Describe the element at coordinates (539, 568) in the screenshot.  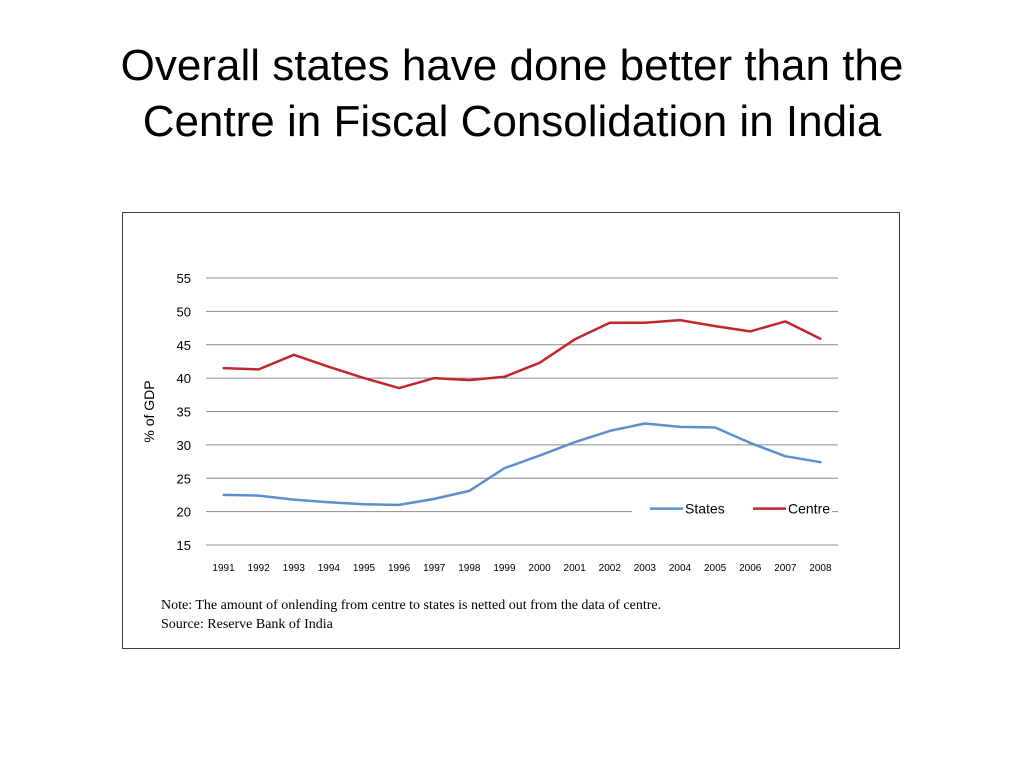
I see `x-tick-label-2000: 2000` at that location.